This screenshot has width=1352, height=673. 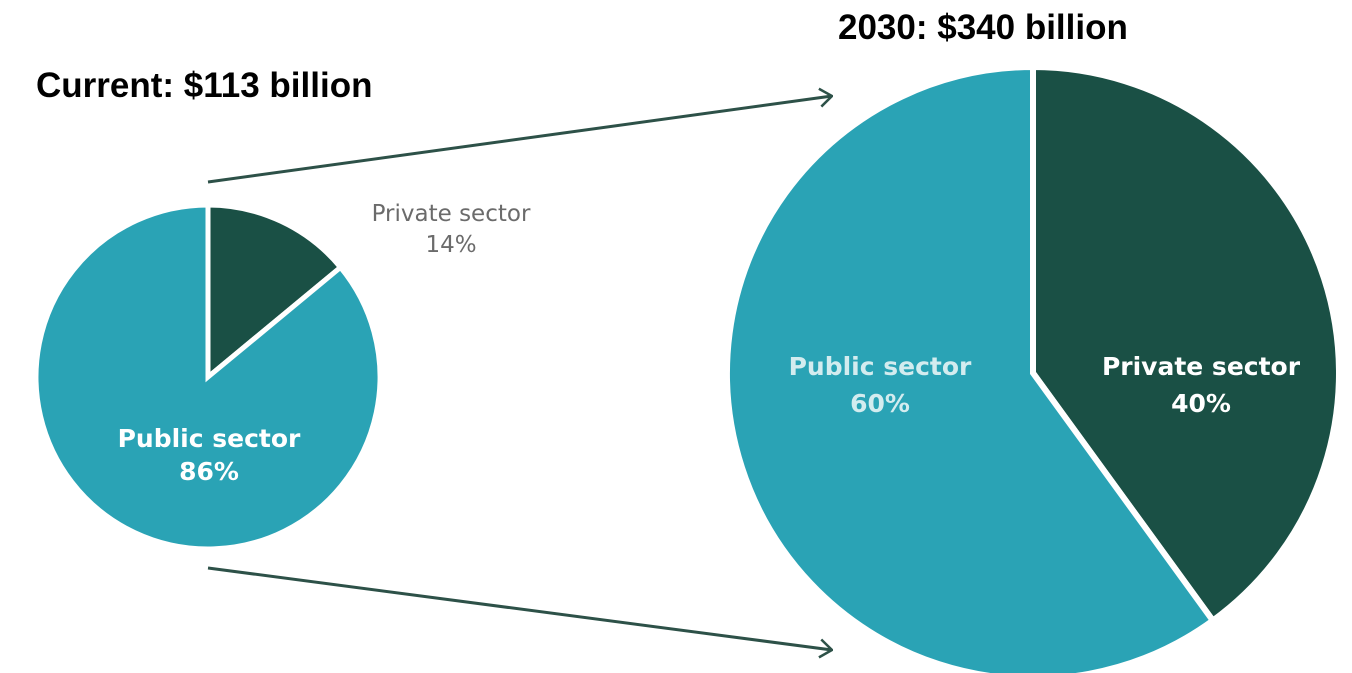 What do you see at coordinates (450, 245) in the screenshot?
I see `pie-0-value-private-sector: 14%` at bounding box center [450, 245].